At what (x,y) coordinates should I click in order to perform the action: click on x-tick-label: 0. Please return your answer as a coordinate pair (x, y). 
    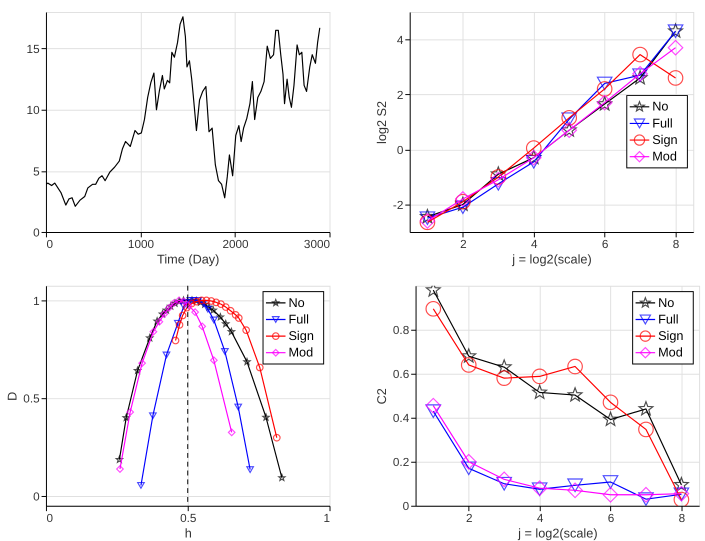
    Looking at the image, I should click on (50, 518).